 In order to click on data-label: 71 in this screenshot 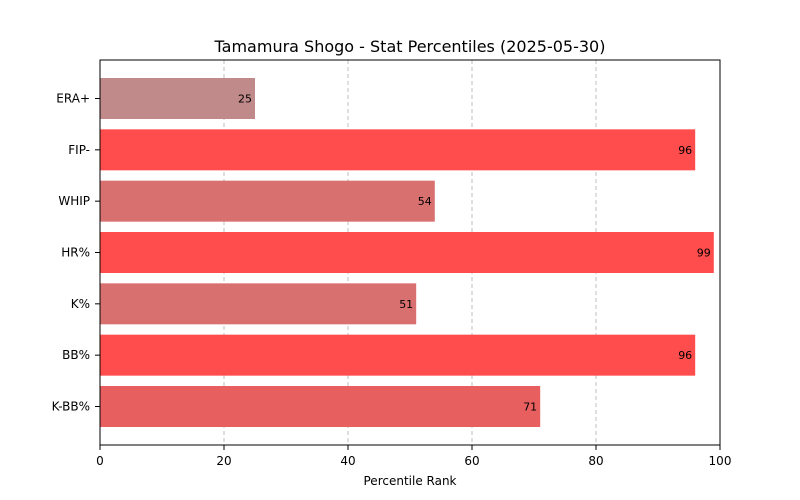, I will do `click(530, 407)`.